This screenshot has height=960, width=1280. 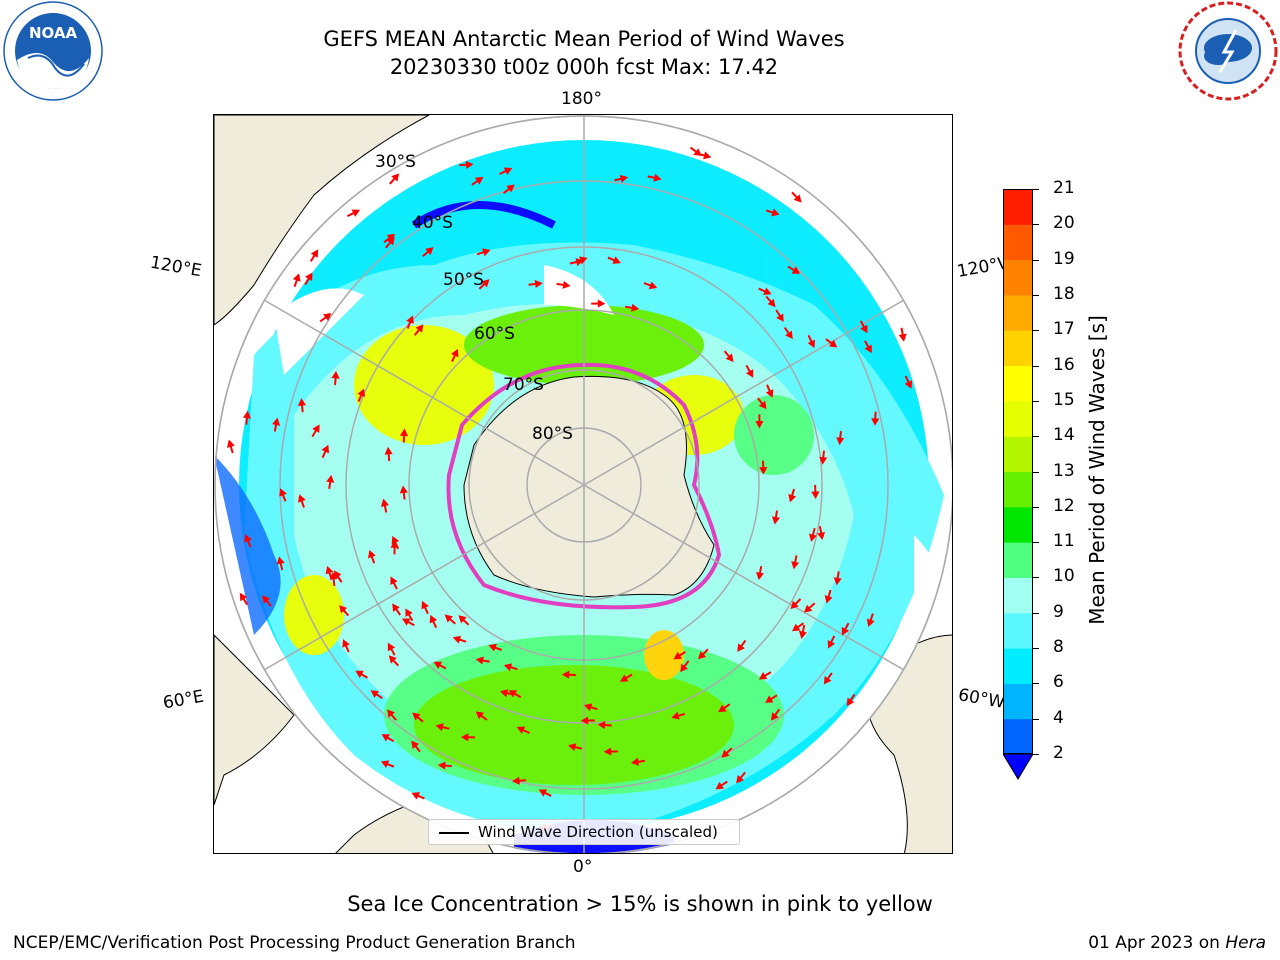 What do you see at coordinates (523, 385) in the screenshot?
I see `lat-label-70: 70°S` at bounding box center [523, 385].